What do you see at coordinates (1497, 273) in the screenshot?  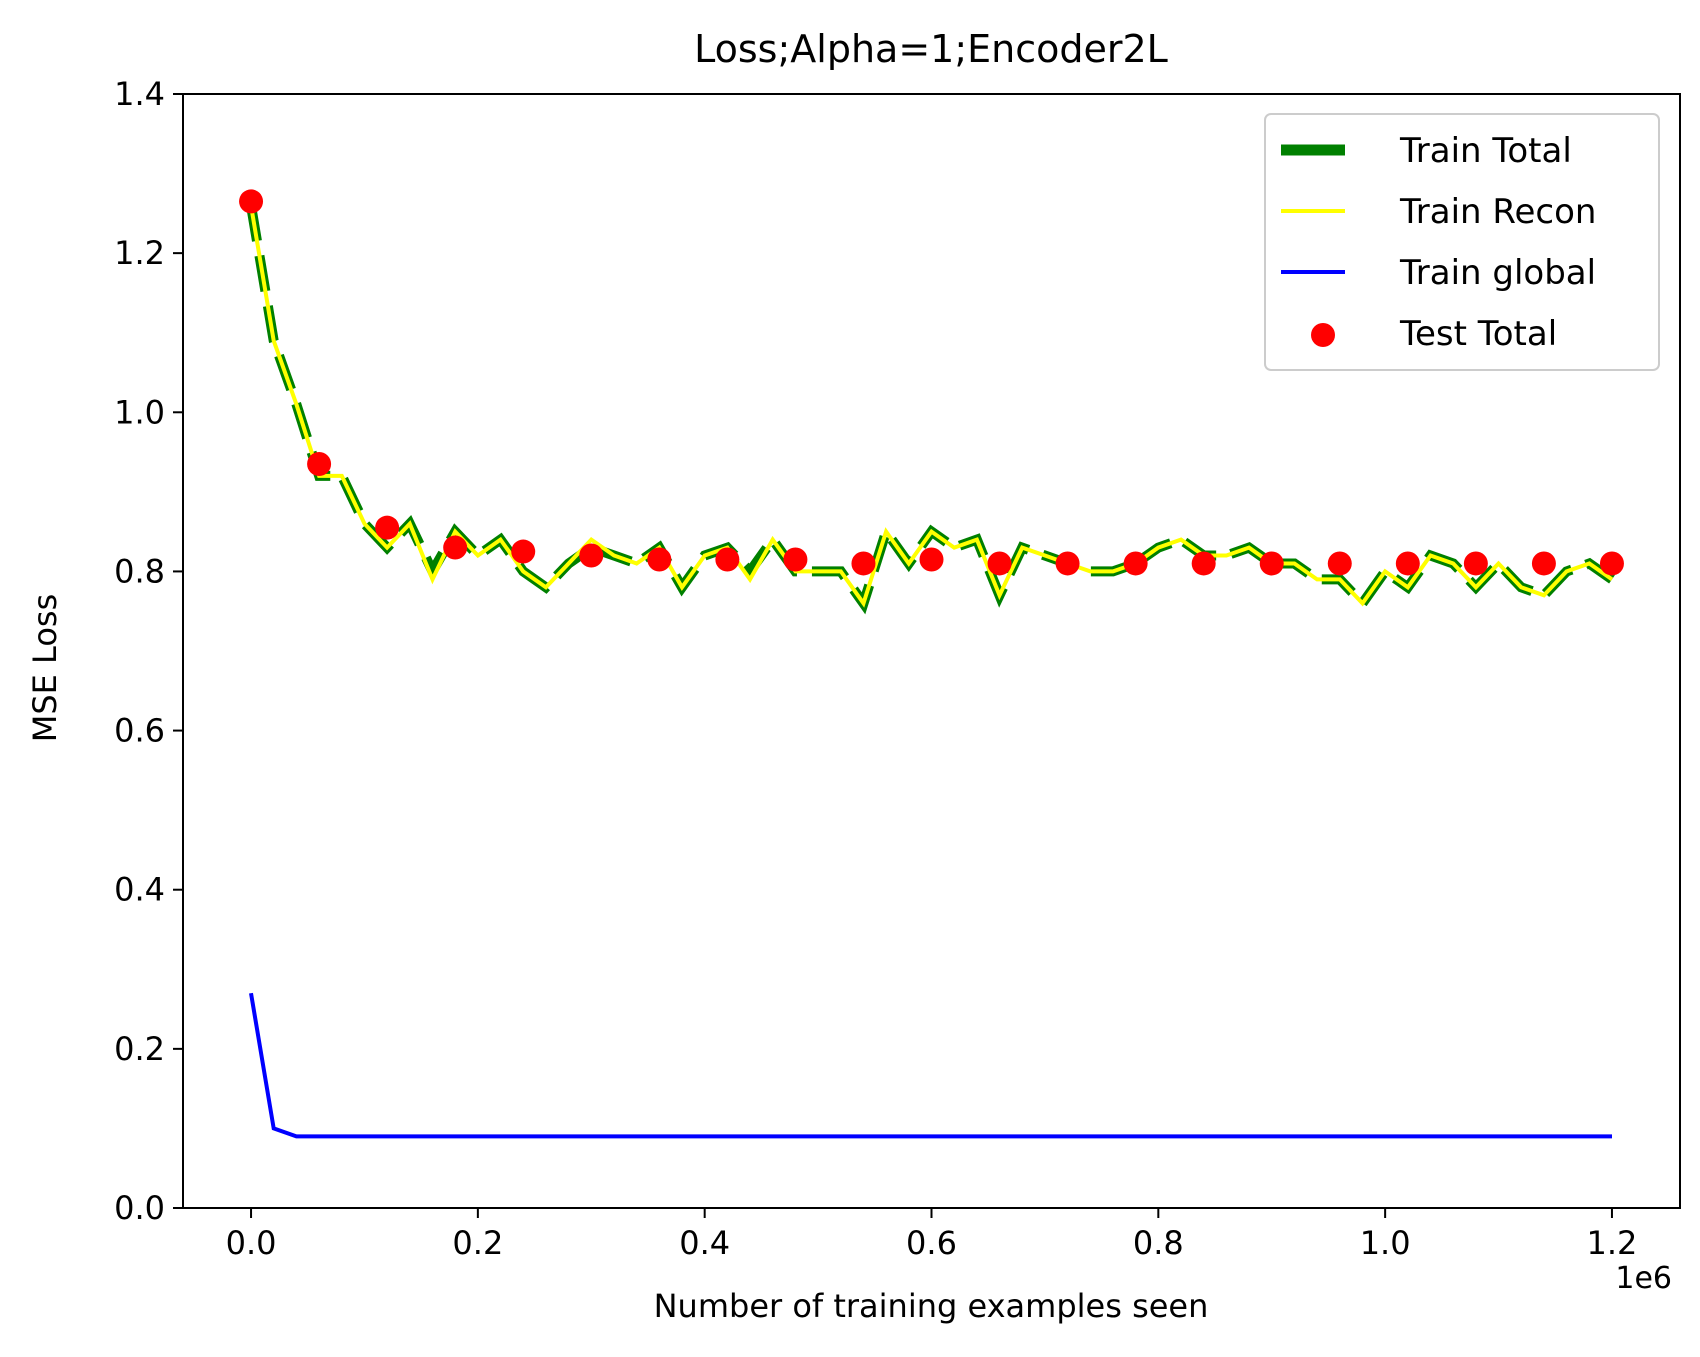 I see `legend-label-train-global: Train global` at bounding box center [1497, 273].